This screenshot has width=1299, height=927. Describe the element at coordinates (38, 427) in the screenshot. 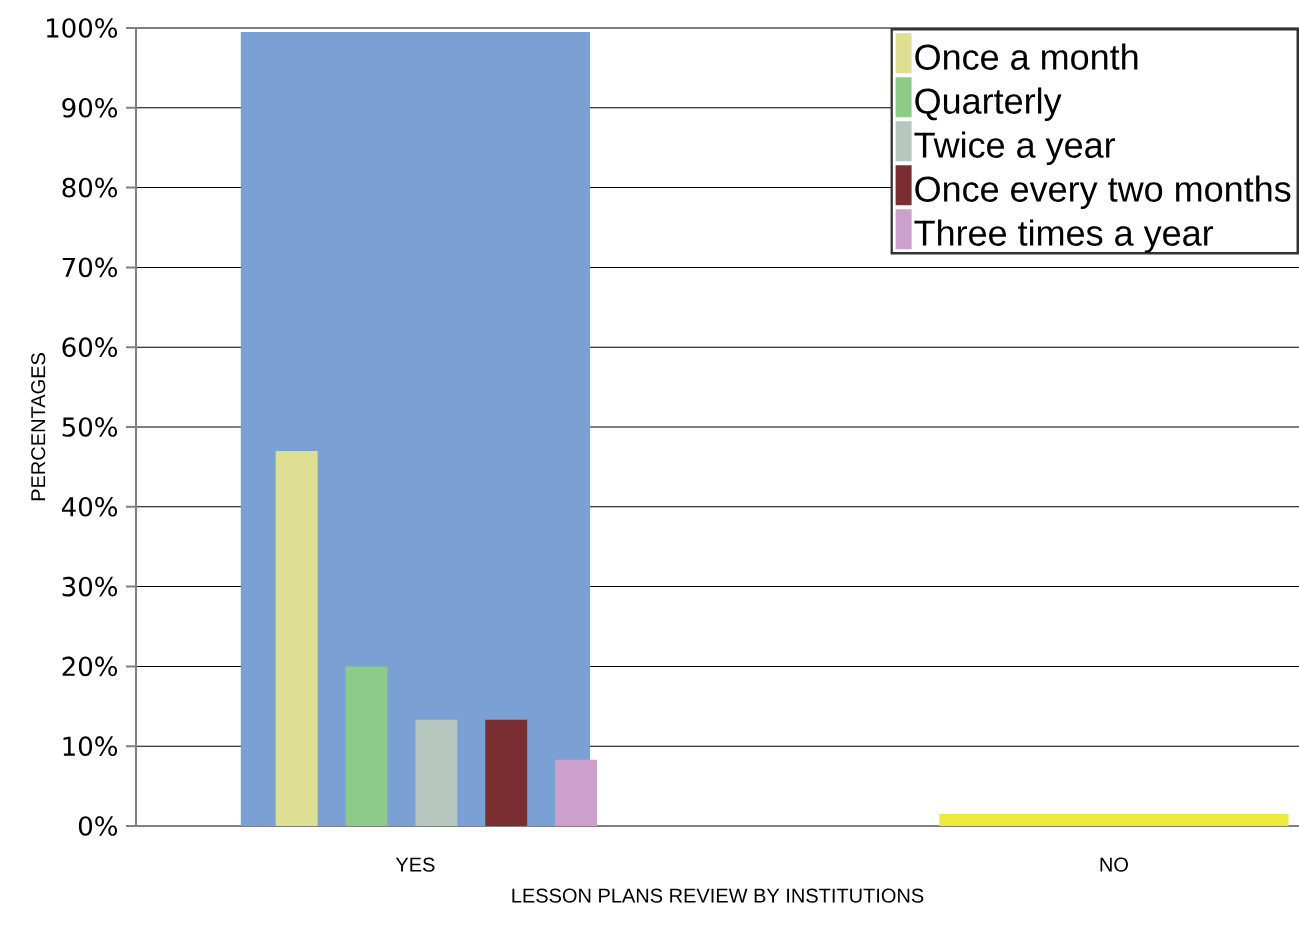

I see `y-axis-title: PERCENTAGES` at that location.